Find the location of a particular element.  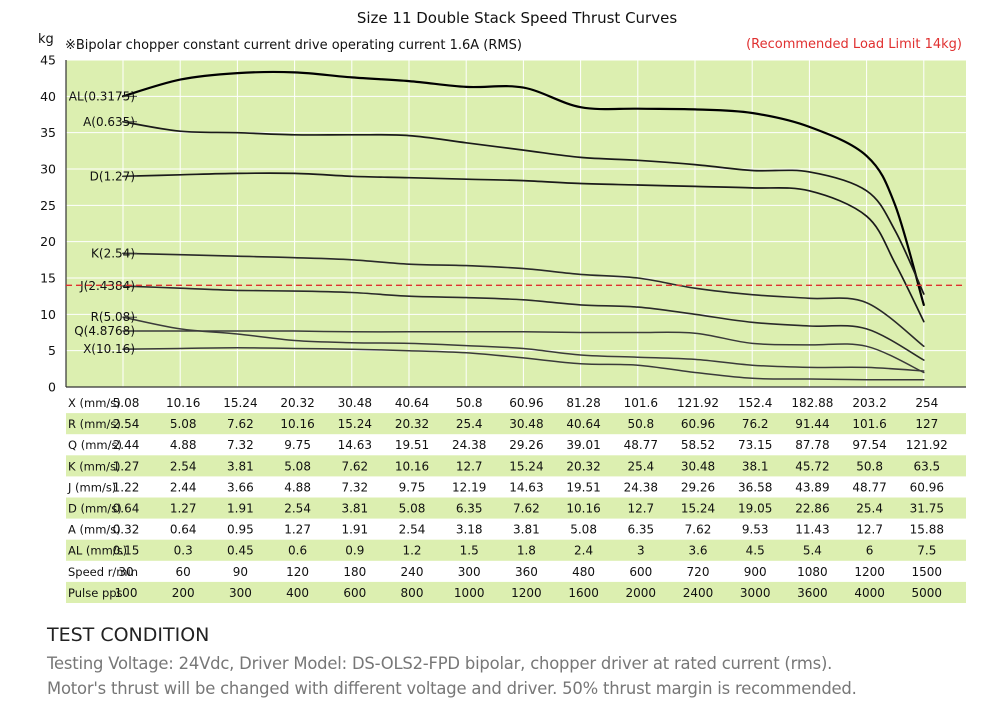

table-cell: 180 is located at coordinates (354, 572).